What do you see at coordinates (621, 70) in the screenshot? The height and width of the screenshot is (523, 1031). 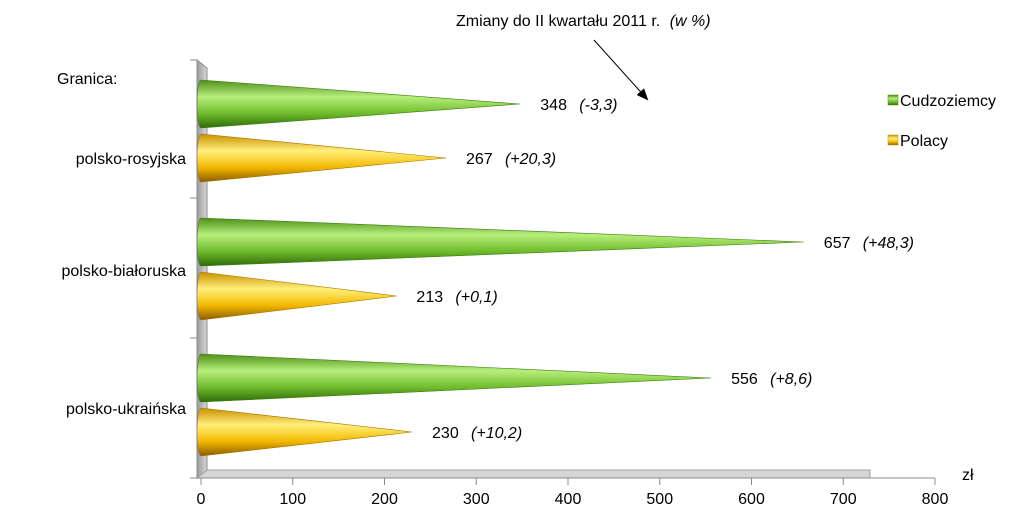 I see `annotation-arrow` at bounding box center [621, 70].